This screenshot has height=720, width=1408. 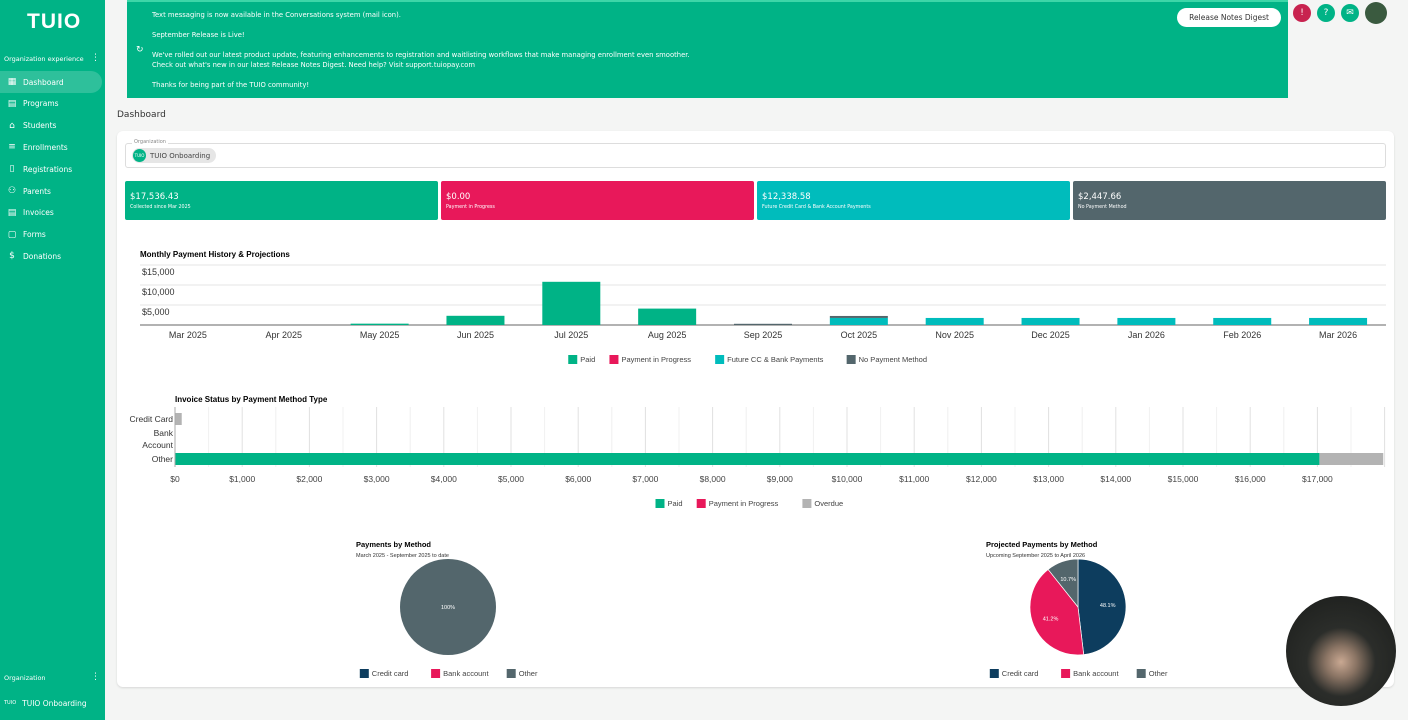 I want to click on tuio-logo: TUIO, so click(x=54, y=21).